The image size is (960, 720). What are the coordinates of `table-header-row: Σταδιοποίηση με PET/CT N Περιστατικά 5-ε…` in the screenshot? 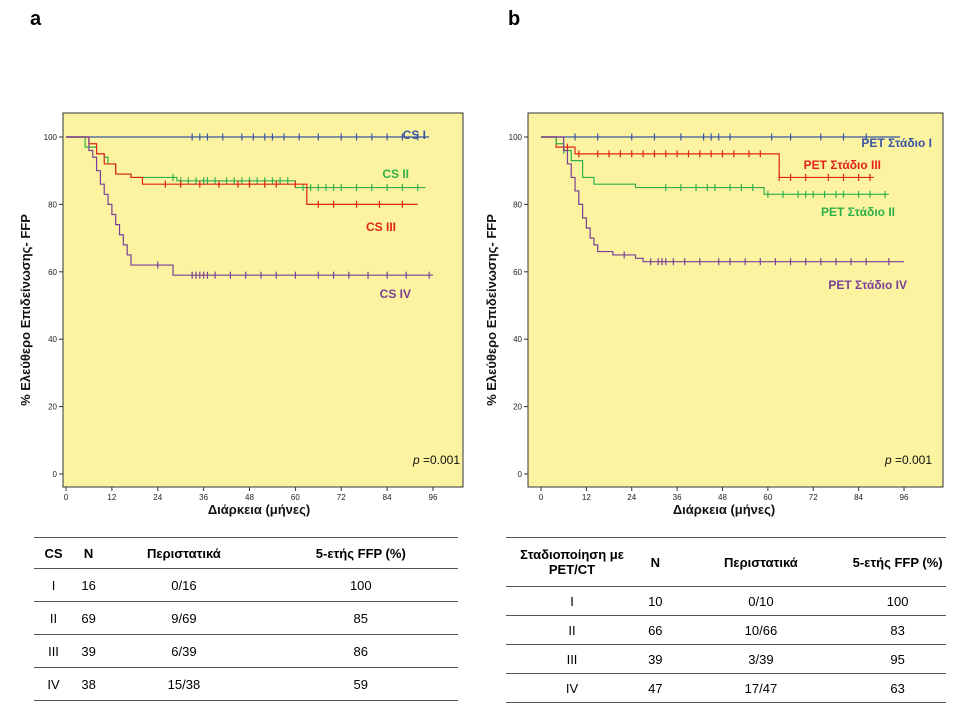 It's located at (726, 562).